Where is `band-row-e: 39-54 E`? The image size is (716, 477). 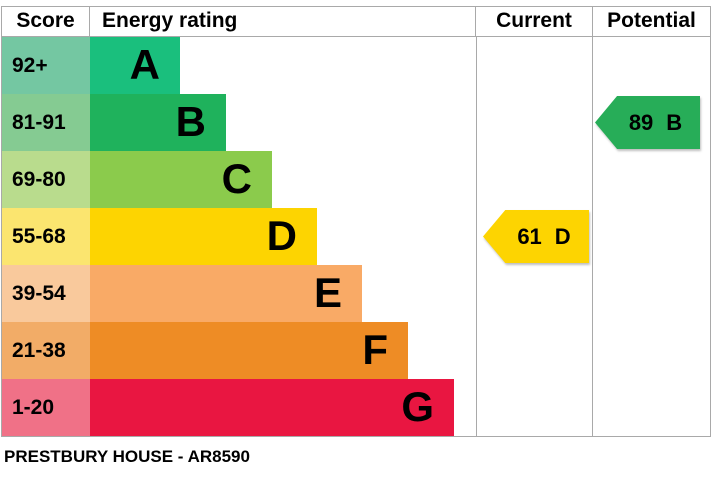 band-row-e: 39-54 E is located at coordinates (239, 293).